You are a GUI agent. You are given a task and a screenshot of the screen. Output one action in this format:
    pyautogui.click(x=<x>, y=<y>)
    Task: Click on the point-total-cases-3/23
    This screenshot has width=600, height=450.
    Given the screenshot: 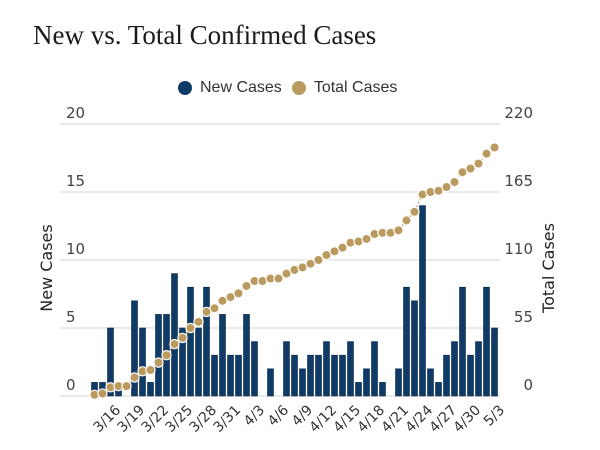 What is the action you would take?
    pyautogui.click(x=166, y=355)
    